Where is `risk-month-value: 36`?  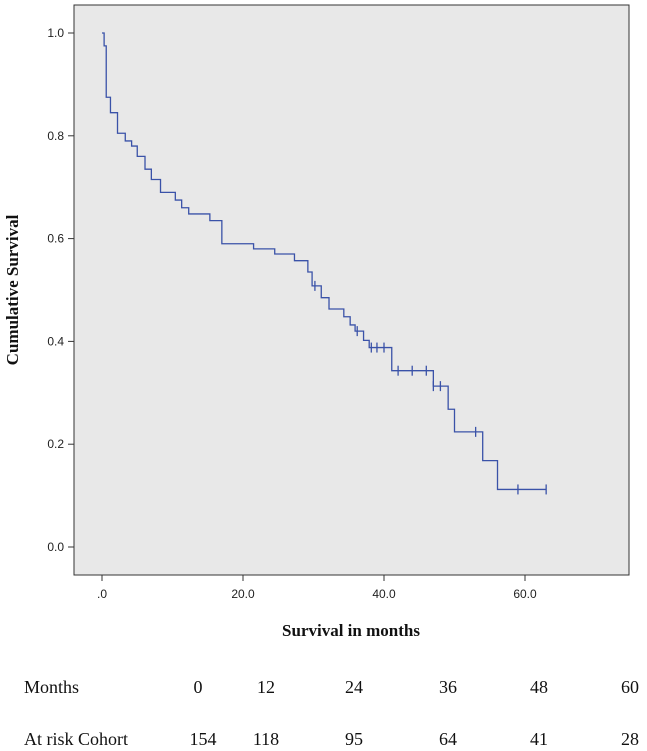 risk-month-value: 36 is located at coordinates (448, 687).